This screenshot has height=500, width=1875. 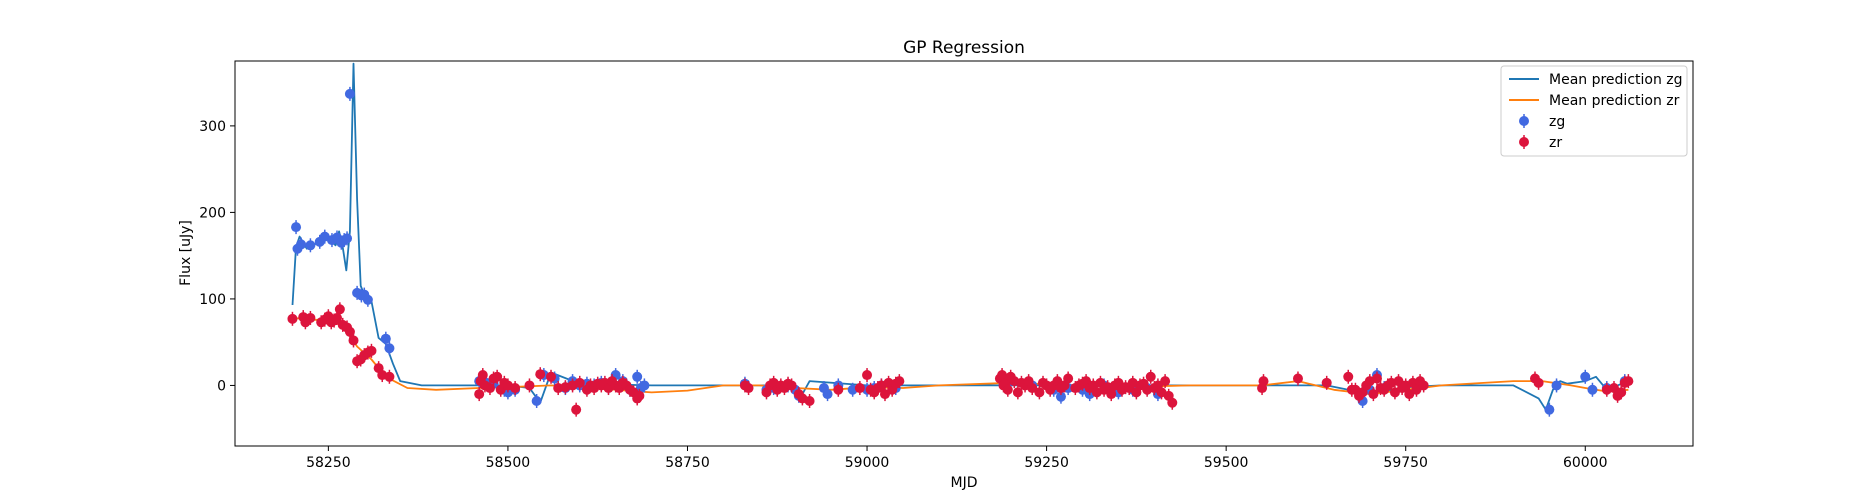 What do you see at coordinates (212, 213) in the screenshot?
I see `y-tick-label: 200` at bounding box center [212, 213].